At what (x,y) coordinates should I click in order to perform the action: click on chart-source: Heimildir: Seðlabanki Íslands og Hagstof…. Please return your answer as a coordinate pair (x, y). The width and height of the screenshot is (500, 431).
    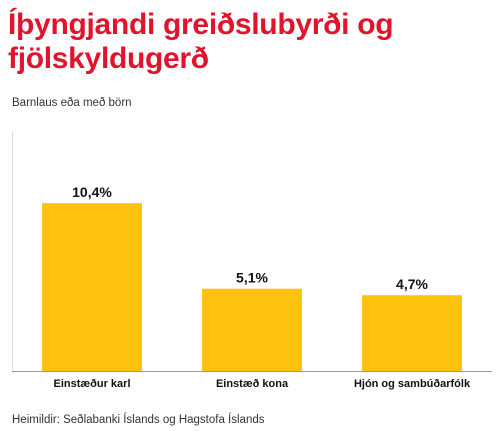
    Looking at the image, I should click on (138, 420).